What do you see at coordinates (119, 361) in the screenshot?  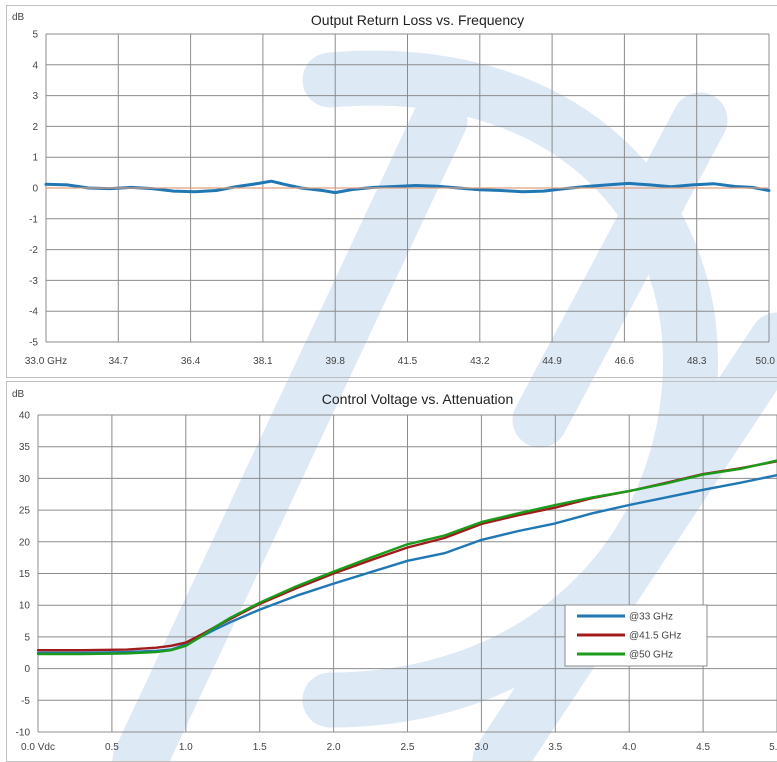 I see `x-tick-label: 34.7` at bounding box center [119, 361].